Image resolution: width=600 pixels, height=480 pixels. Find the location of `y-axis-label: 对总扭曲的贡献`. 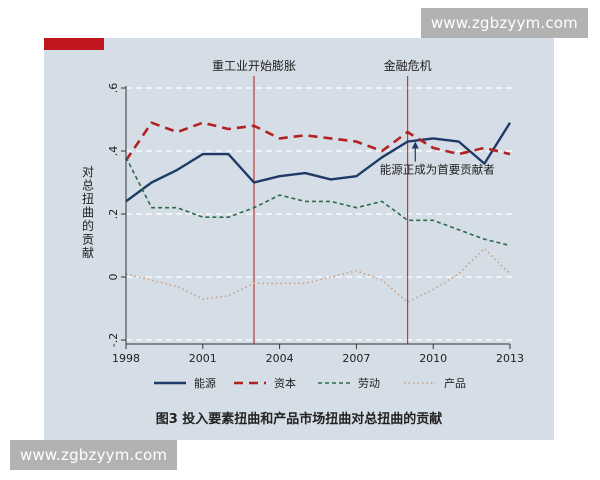

y-axis-label: 对总扭曲的贡献 is located at coordinates (88, 212).